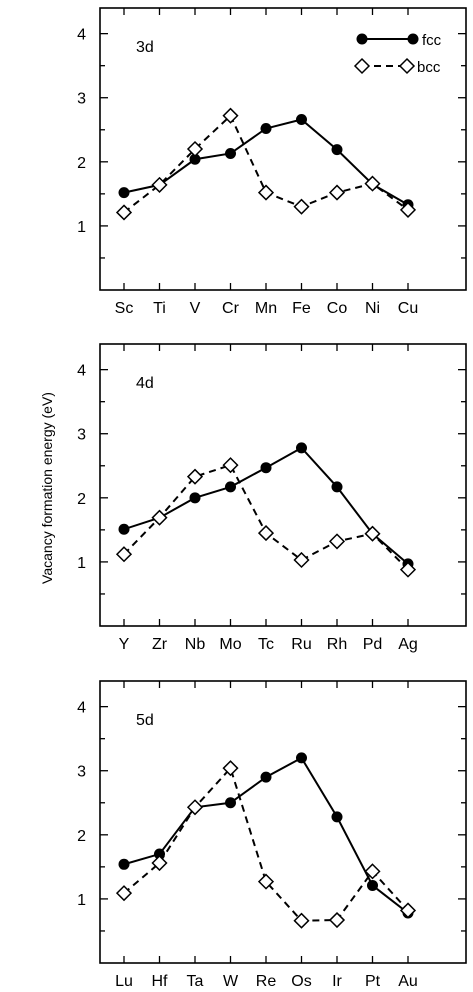  I want to click on x-tick-label: Ag, so click(408, 644).